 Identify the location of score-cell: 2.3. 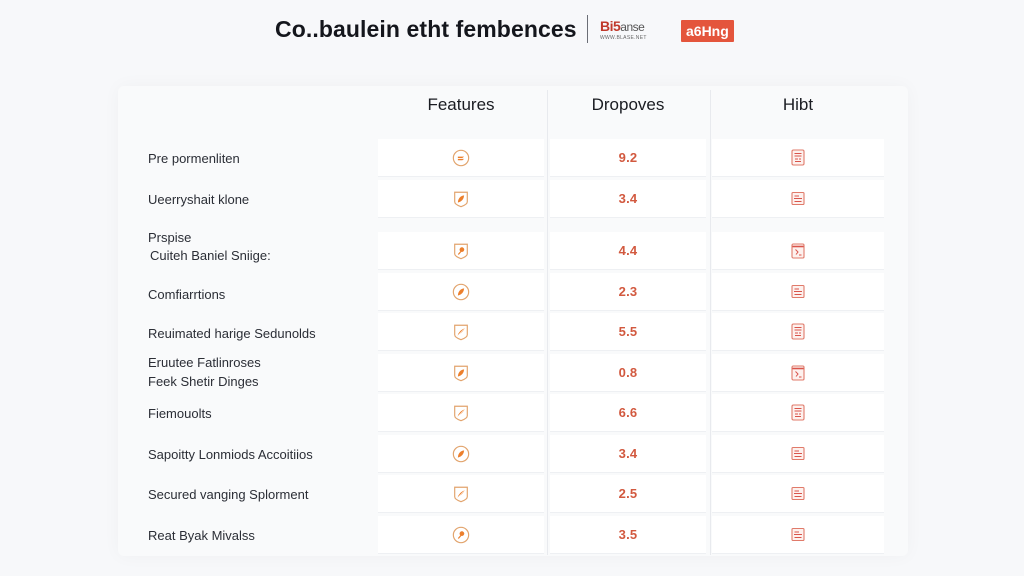
(628, 292).